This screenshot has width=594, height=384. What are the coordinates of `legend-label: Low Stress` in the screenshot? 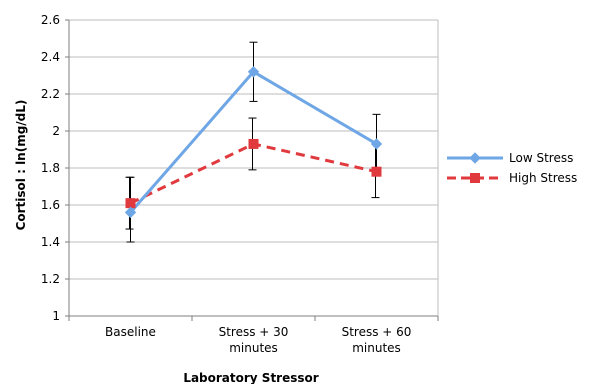 It's located at (541, 158).